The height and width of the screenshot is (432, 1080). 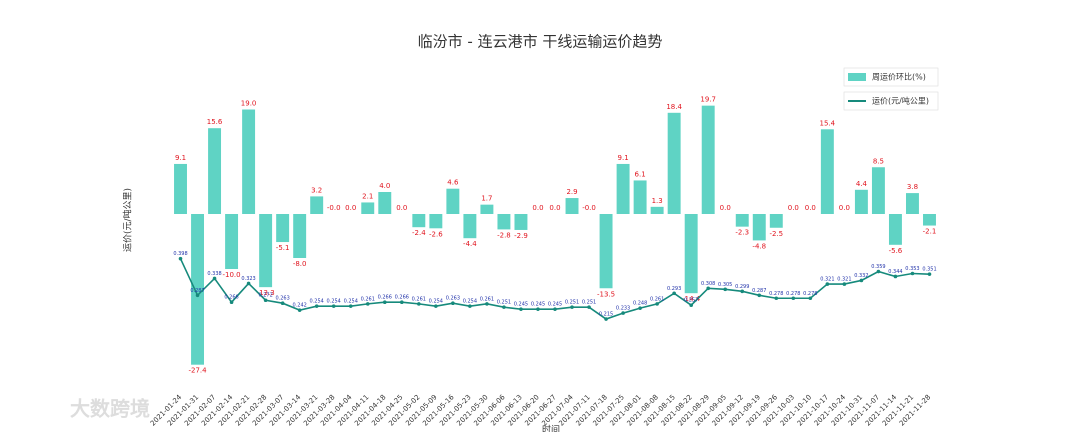 What do you see at coordinates (453, 183) in the screenshot?
I see `bar-value-label: 4.6` at bounding box center [453, 183].